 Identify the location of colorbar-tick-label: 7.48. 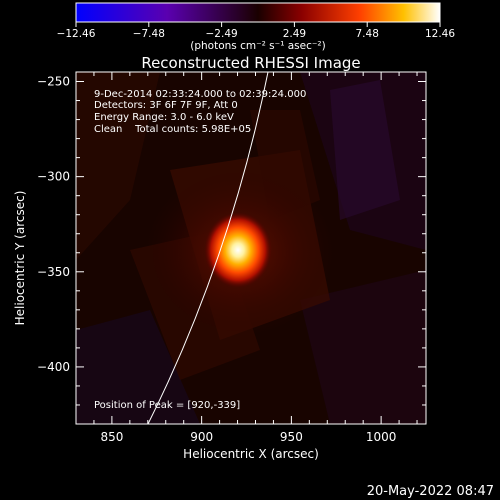
(367, 34).